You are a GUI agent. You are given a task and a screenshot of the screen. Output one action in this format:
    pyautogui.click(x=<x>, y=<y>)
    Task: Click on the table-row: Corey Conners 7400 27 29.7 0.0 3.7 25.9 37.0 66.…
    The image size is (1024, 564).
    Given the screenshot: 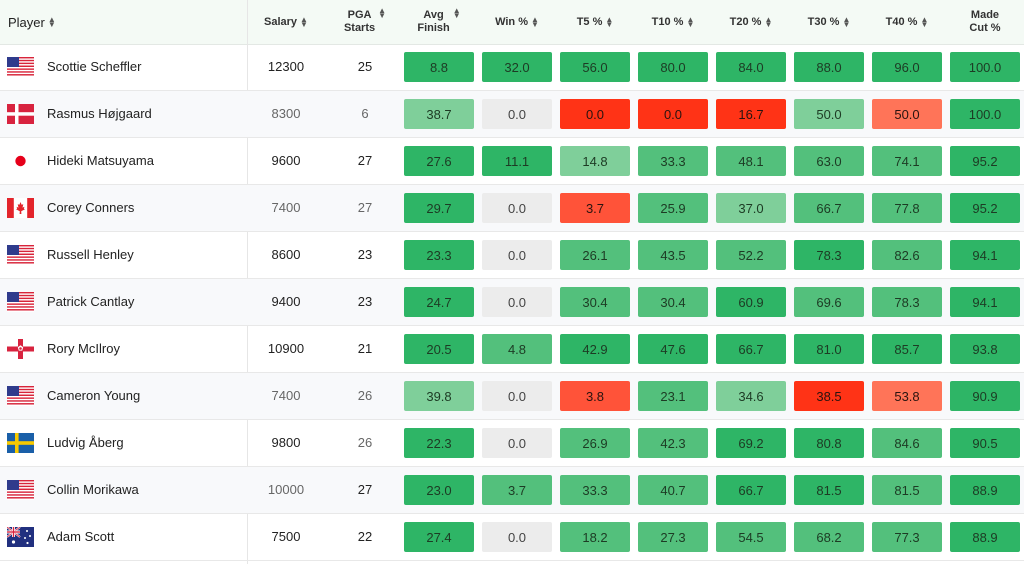 What is the action you would take?
    pyautogui.click(x=512, y=208)
    